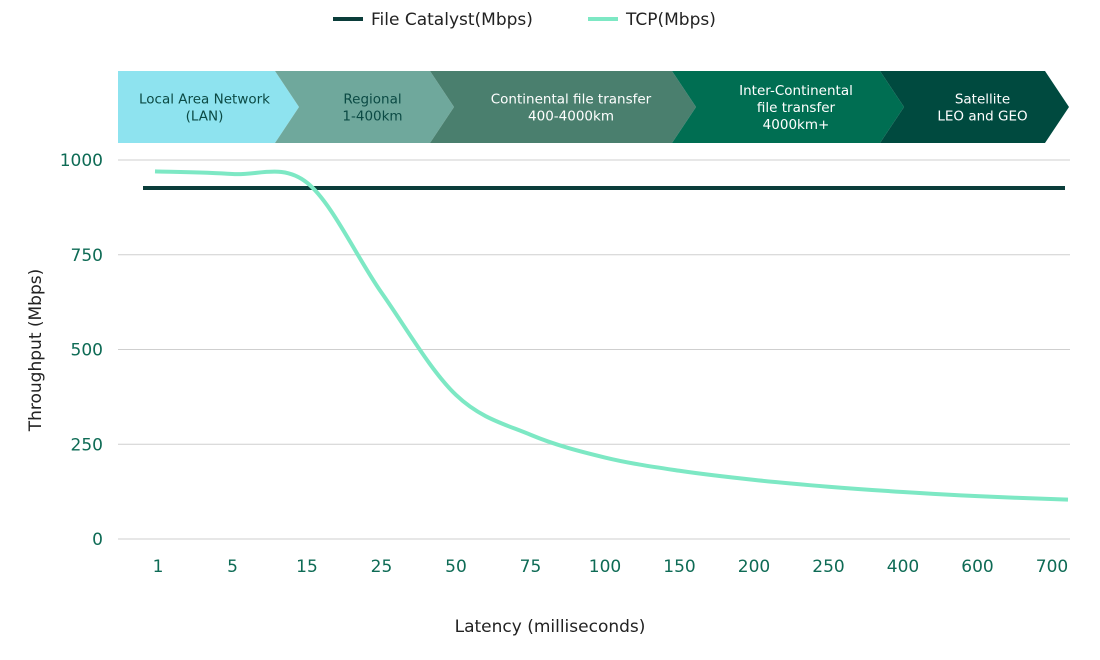 The image size is (1100, 660). What do you see at coordinates (571, 100) in the screenshot?
I see `band-label-2: Continental file transfer` at bounding box center [571, 100].